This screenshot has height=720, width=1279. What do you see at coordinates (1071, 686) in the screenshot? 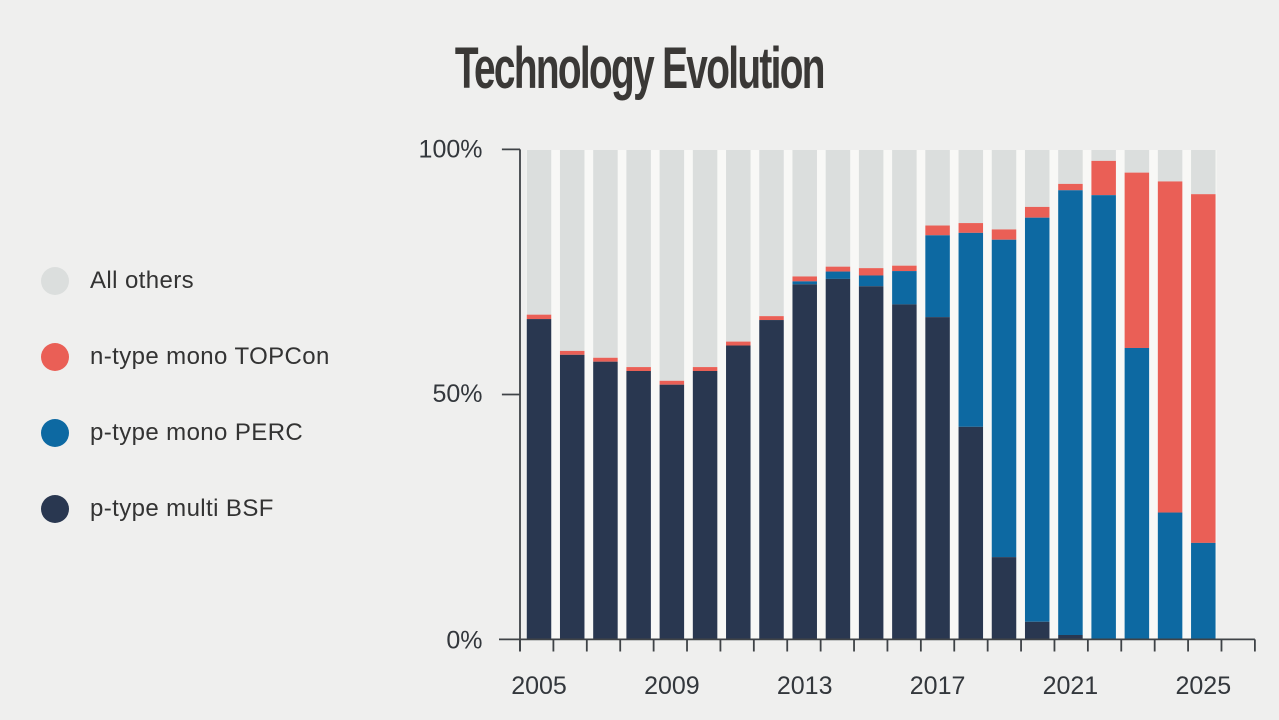
I see `svg-text: 2021` at bounding box center [1071, 686].